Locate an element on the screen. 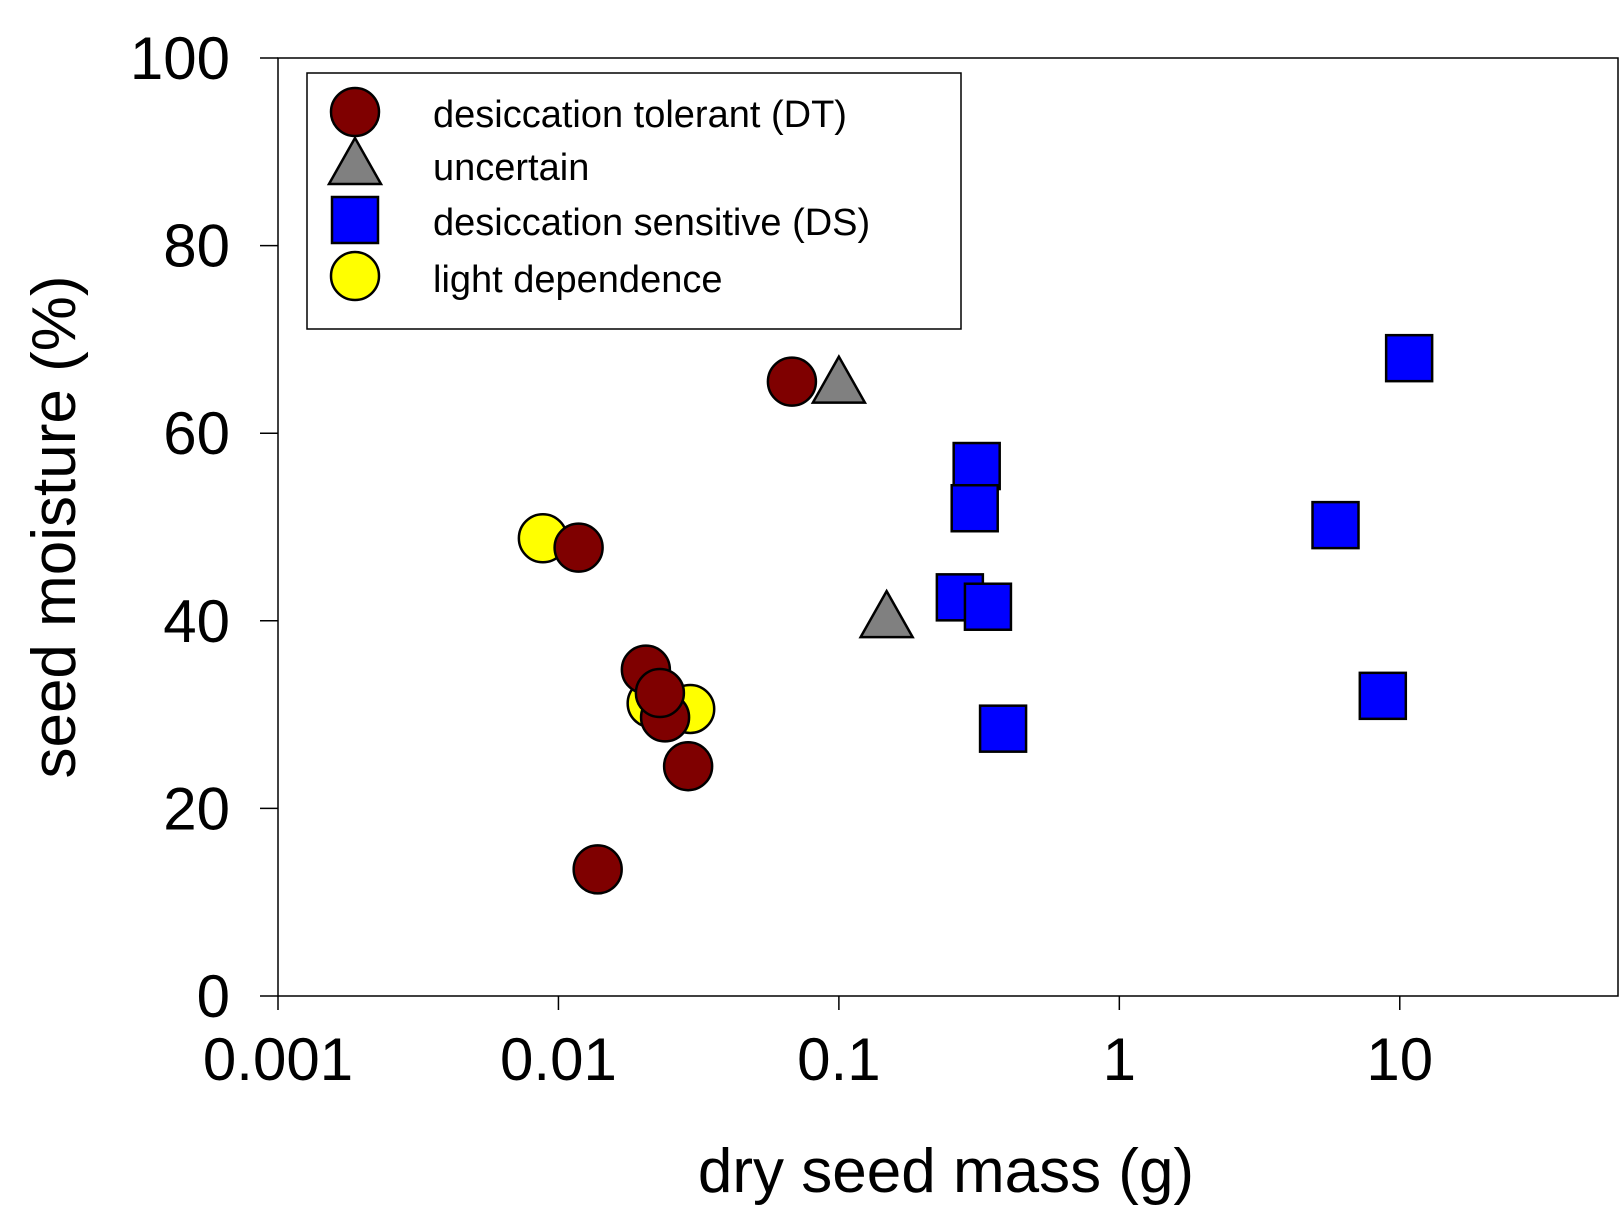  y-axis-title: seed moisture (%) is located at coordinates (54, 526).